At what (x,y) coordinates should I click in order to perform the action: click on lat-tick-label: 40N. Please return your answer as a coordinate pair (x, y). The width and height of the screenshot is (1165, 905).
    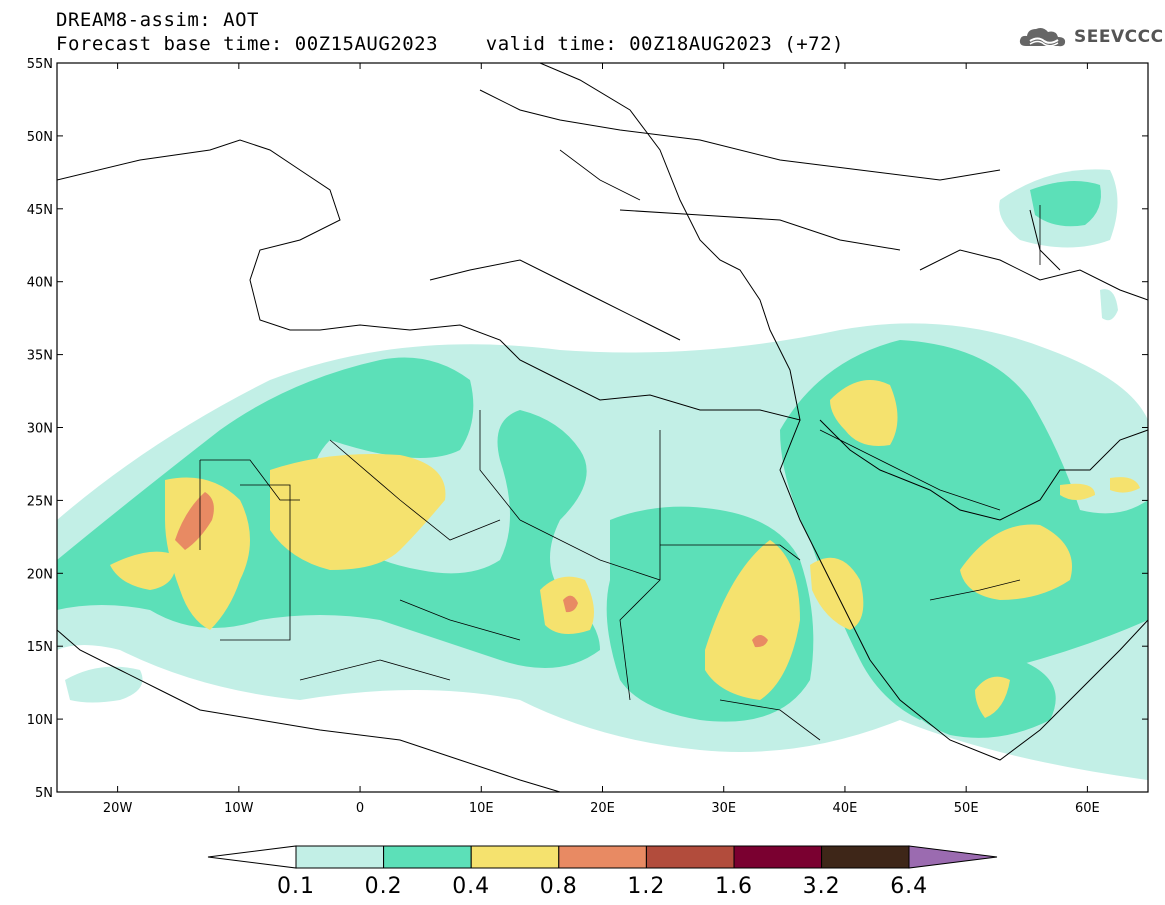
    Looking at the image, I should click on (40, 283).